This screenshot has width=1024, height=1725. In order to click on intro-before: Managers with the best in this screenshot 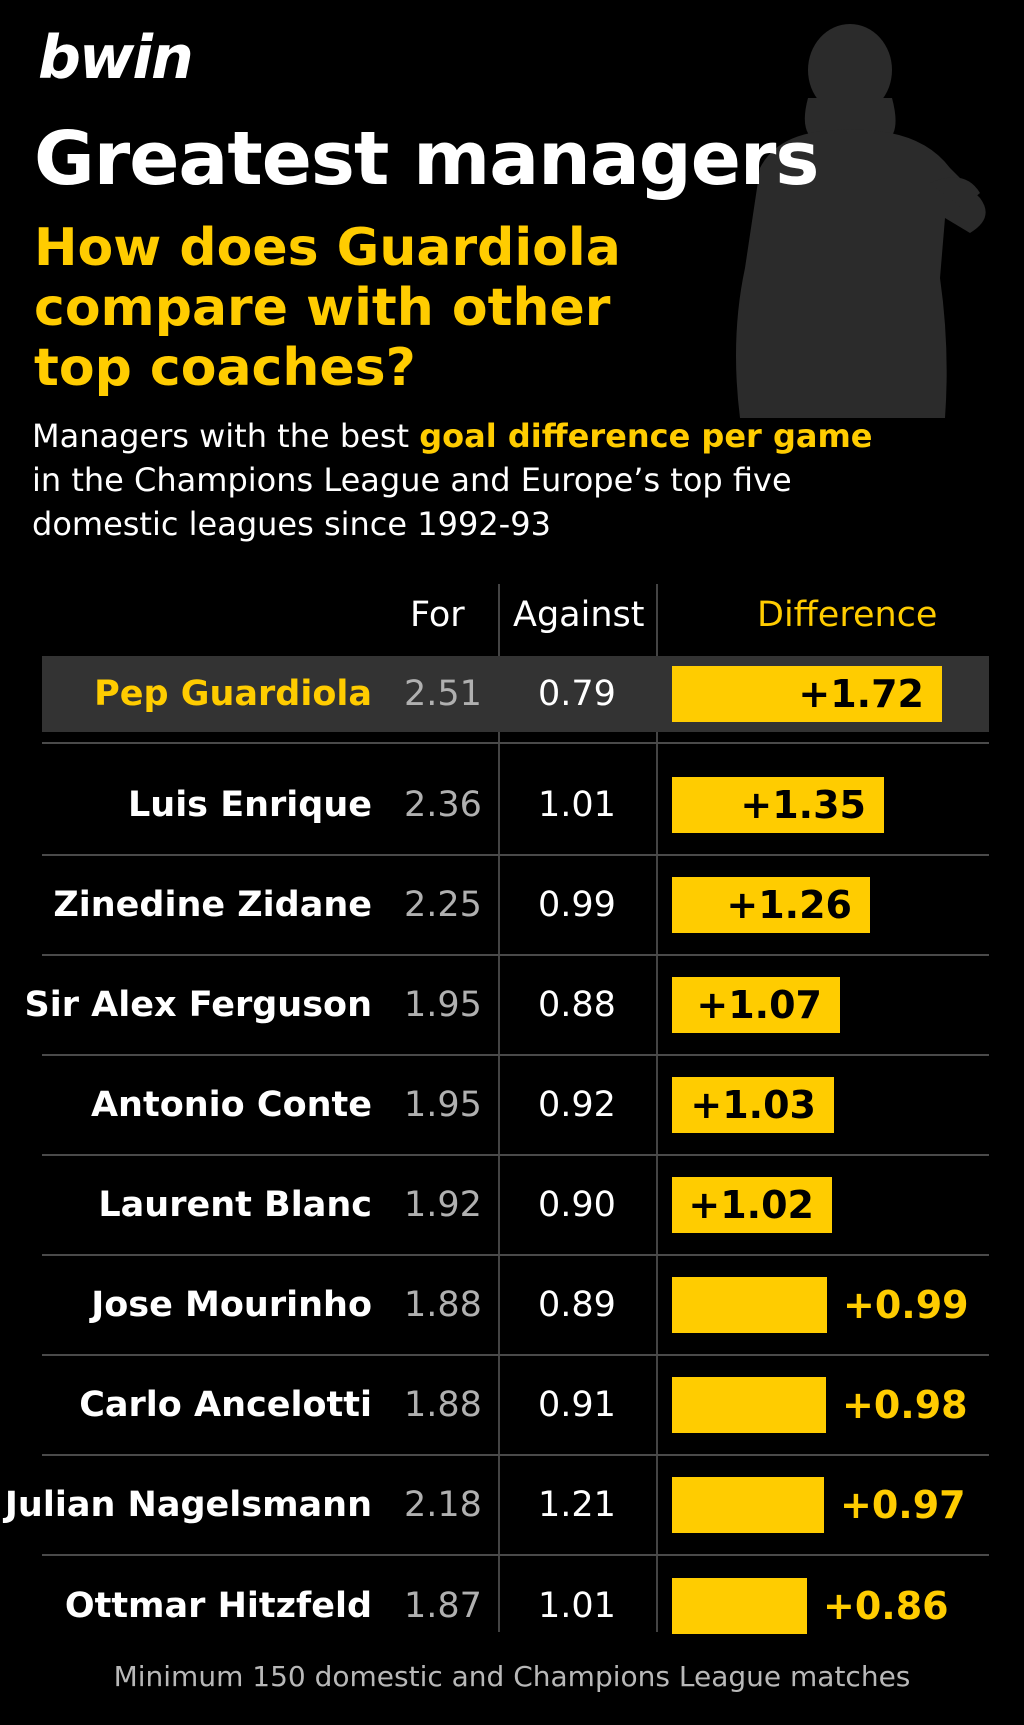, I will do `click(226, 436)`.